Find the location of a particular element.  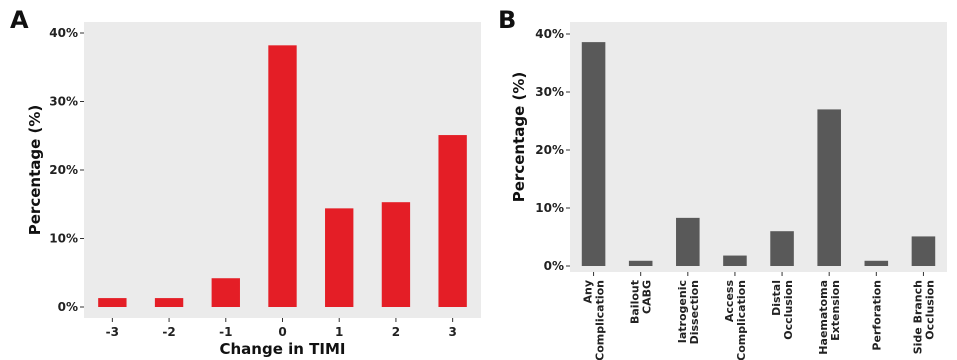

panel-a-y-tick-label: 20% is located at coordinates (63, 170).